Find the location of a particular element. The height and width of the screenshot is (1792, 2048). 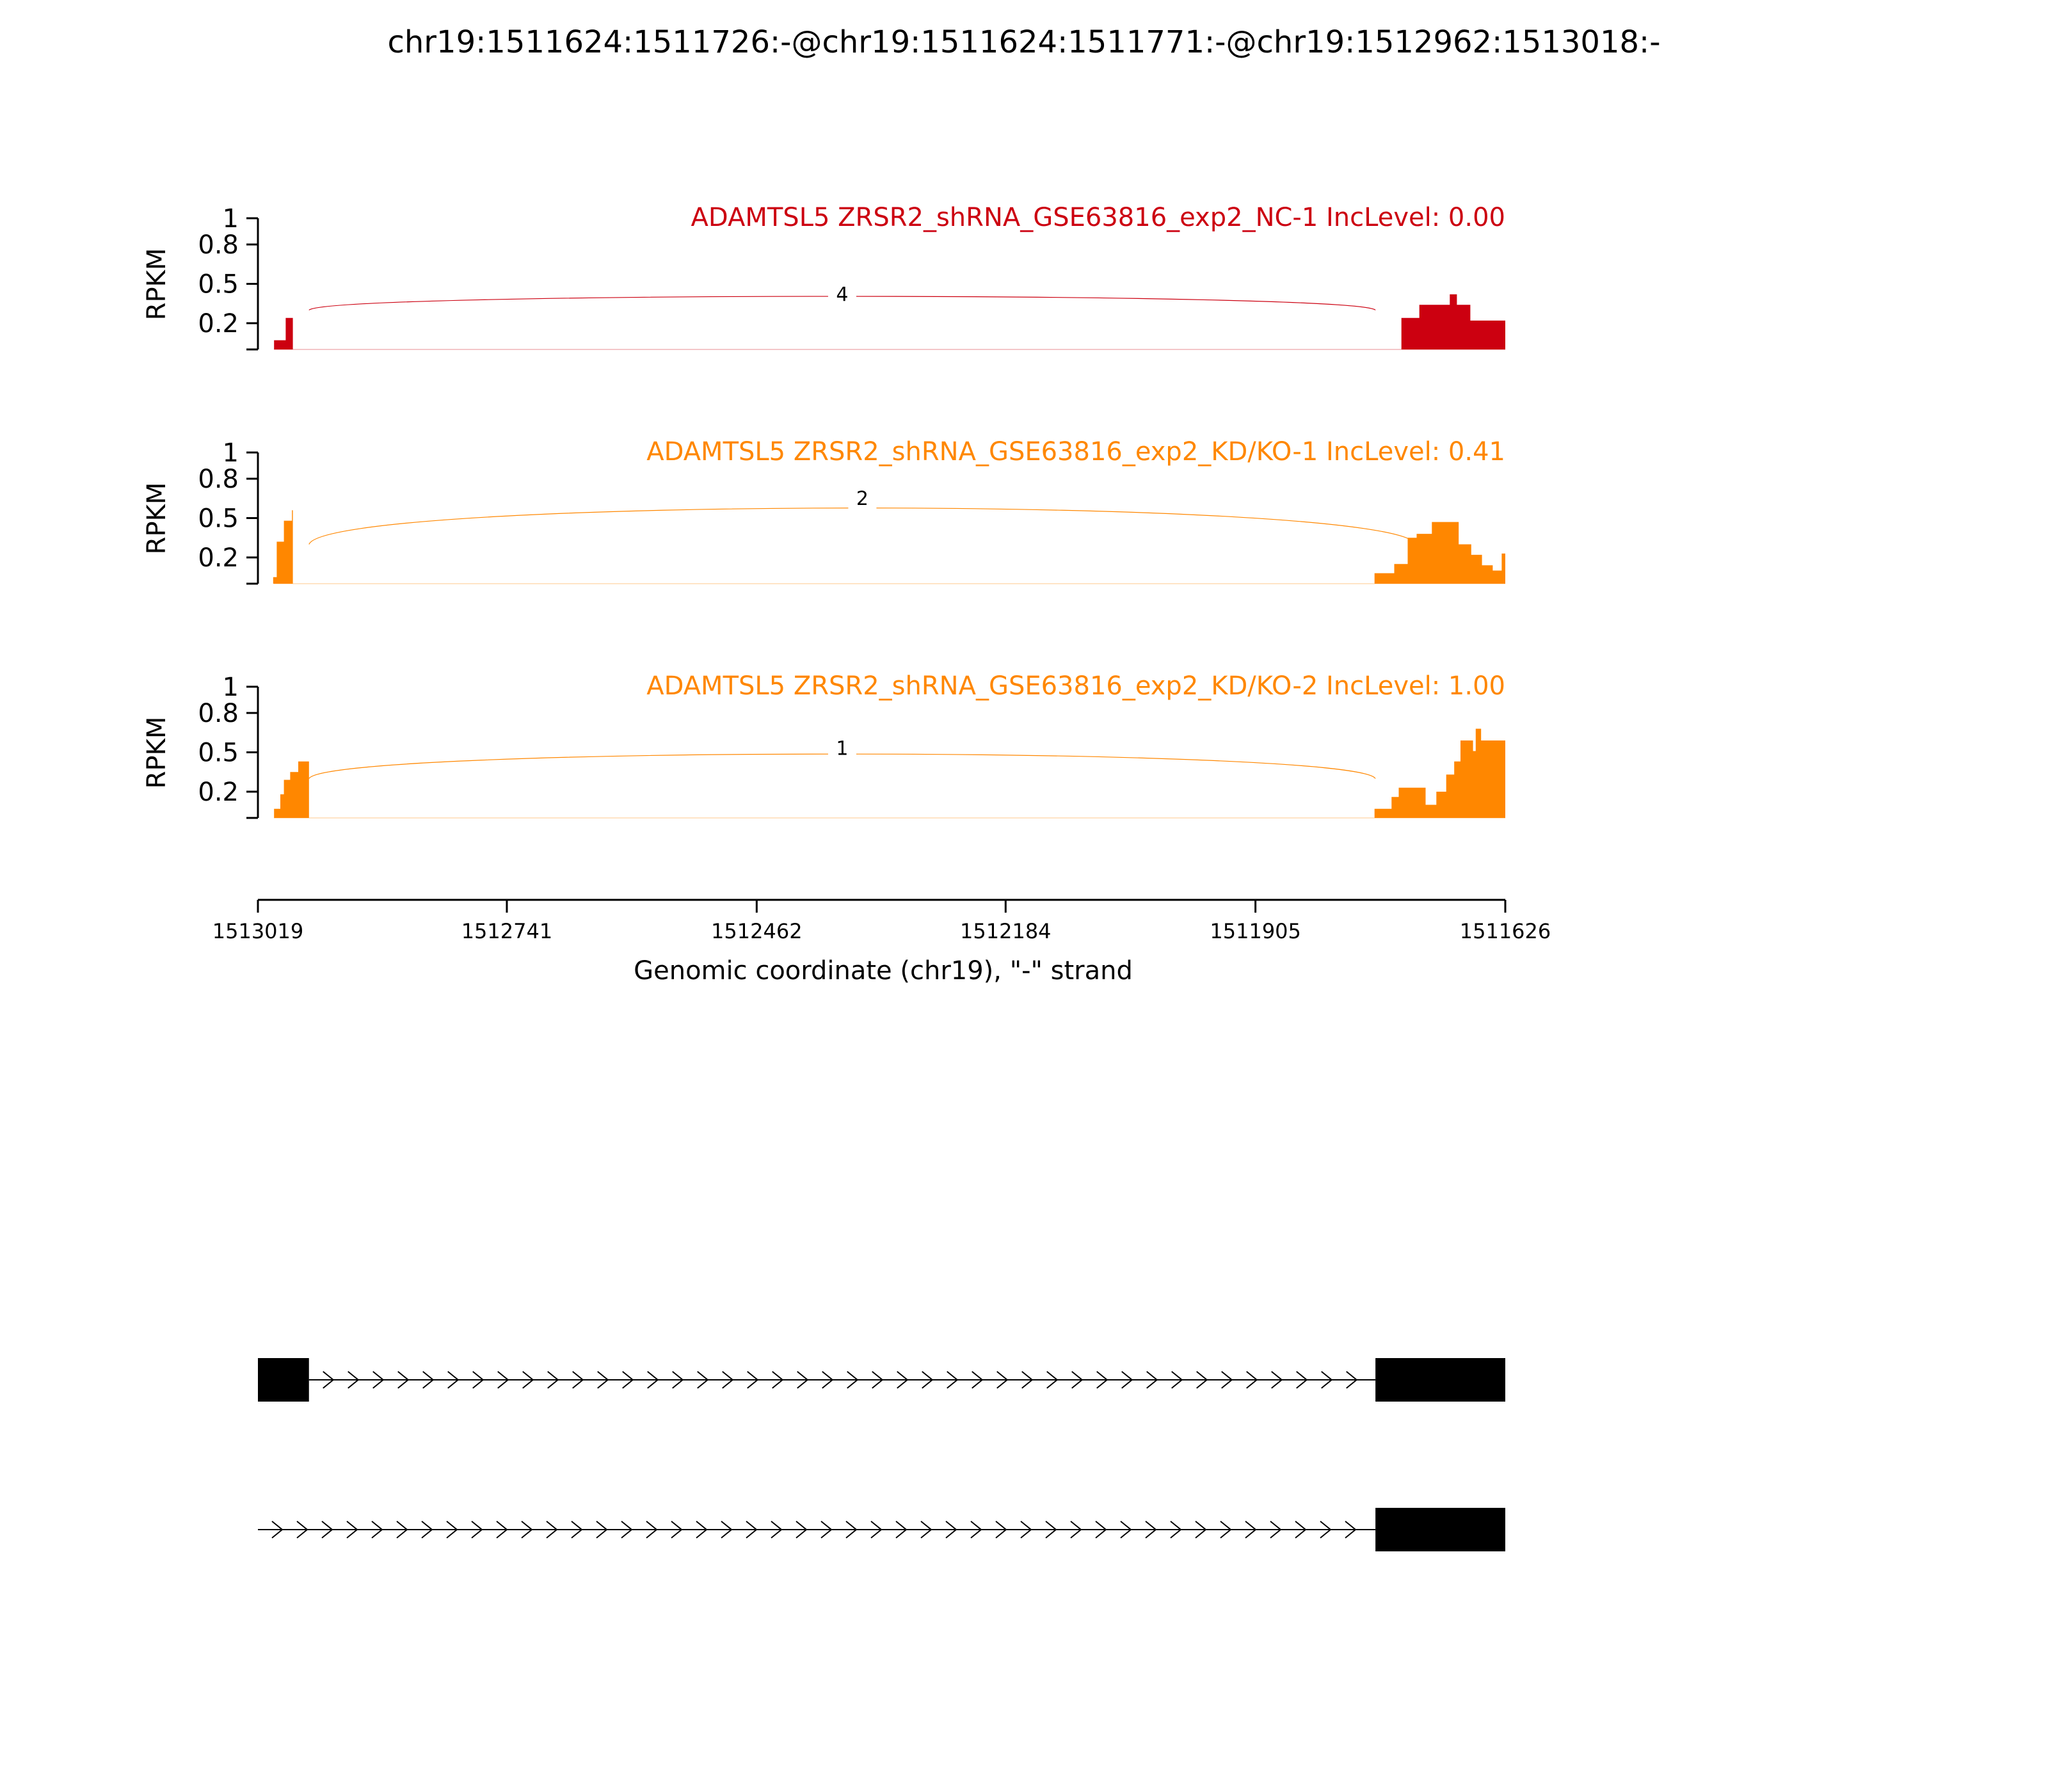

x-axis-label: Genomic coordinate (chr19), "-" strand is located at coordinates (883, 971).